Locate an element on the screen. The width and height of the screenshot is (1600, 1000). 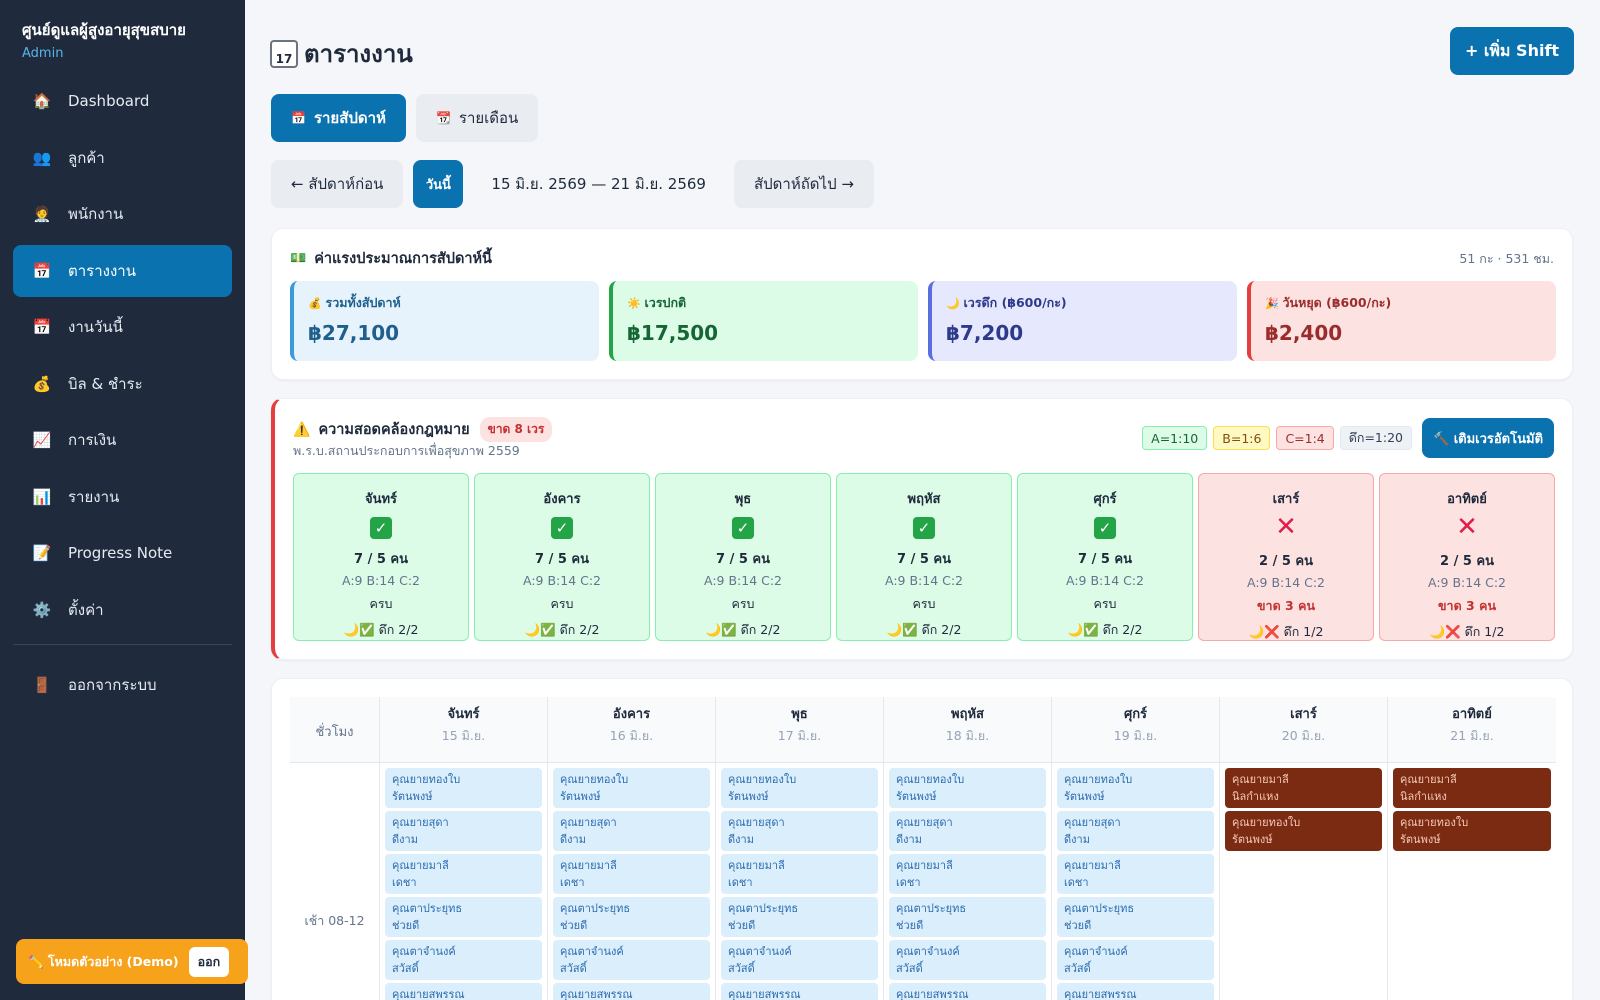
tab-weekly-label: รายสัปดาห์ is located at coordinates (349, 118).